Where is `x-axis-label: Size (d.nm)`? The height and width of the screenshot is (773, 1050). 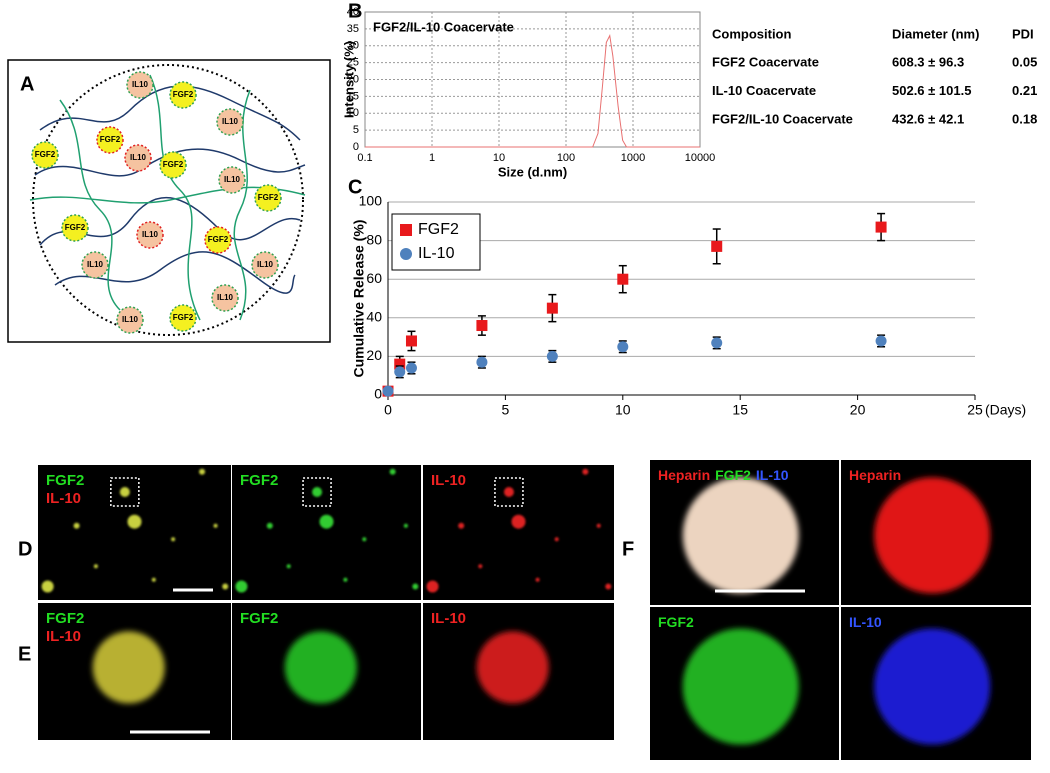 x-axis-label: Size (d.nm) is located at coordinates (532, 171).